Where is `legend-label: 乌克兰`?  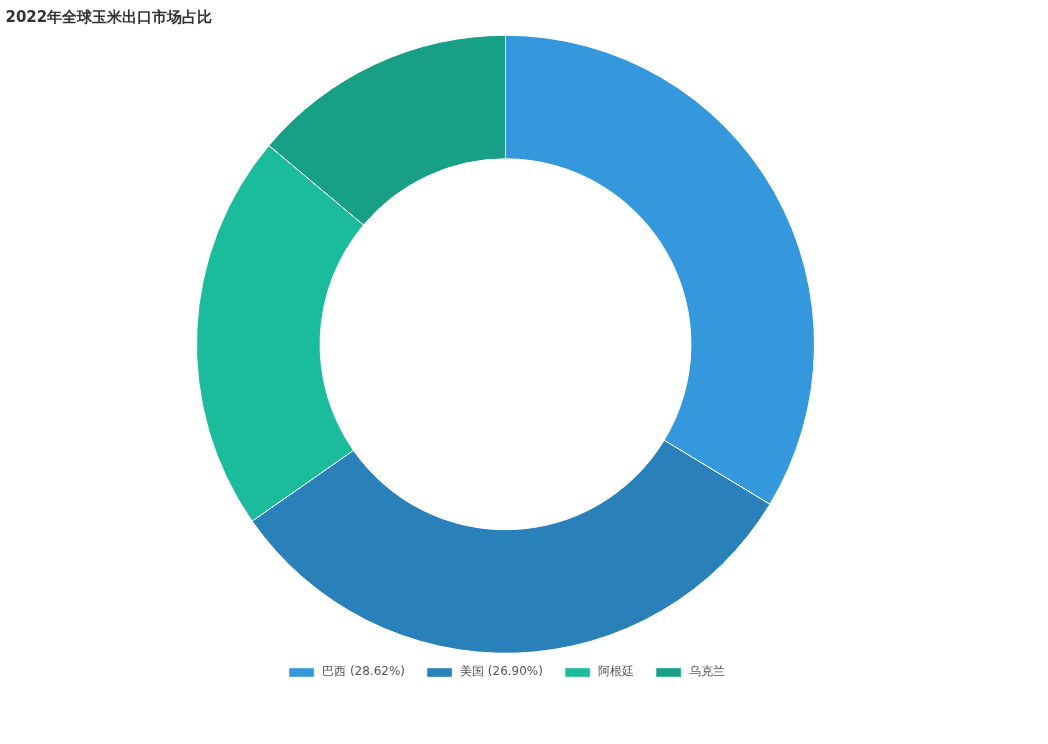 legend-label: 乌克兰 is located at coordinates (706, 671).